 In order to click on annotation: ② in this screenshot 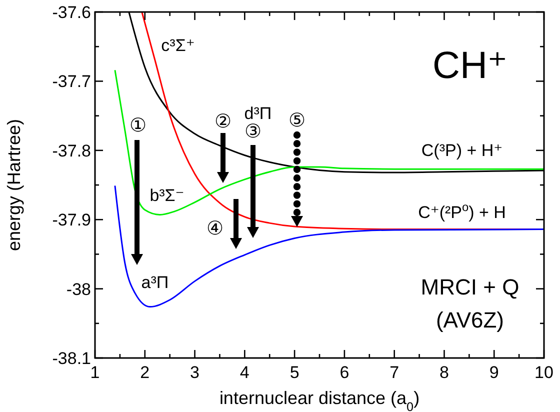, I will do `click(223, 122)`.